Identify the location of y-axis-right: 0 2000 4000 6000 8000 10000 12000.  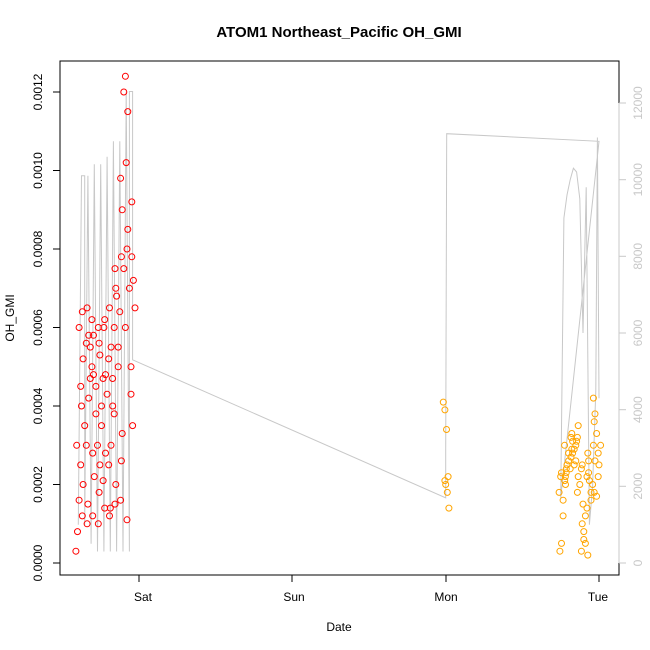
(631, 326).